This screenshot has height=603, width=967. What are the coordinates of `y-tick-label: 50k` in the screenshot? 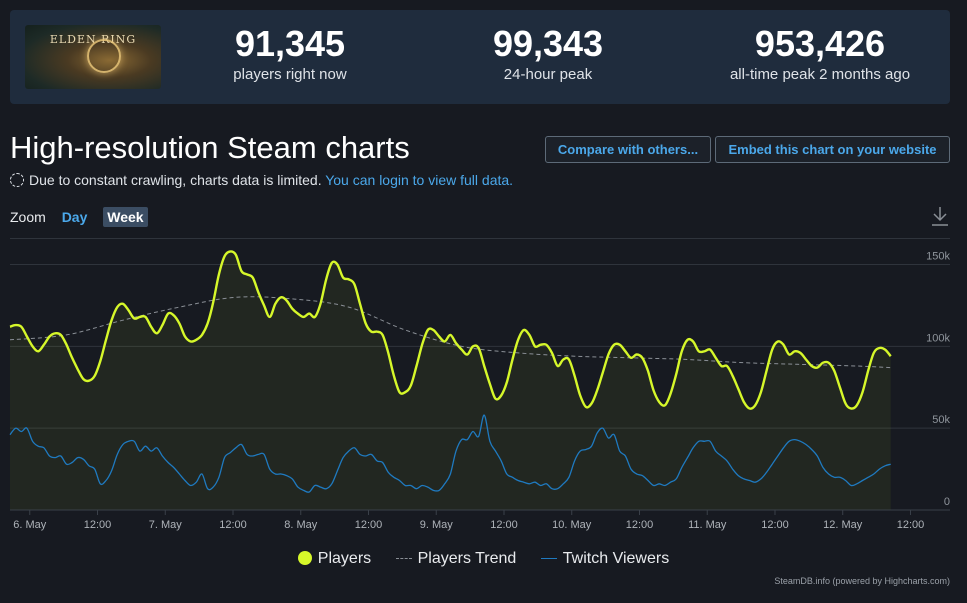 It's located at (941, 420).